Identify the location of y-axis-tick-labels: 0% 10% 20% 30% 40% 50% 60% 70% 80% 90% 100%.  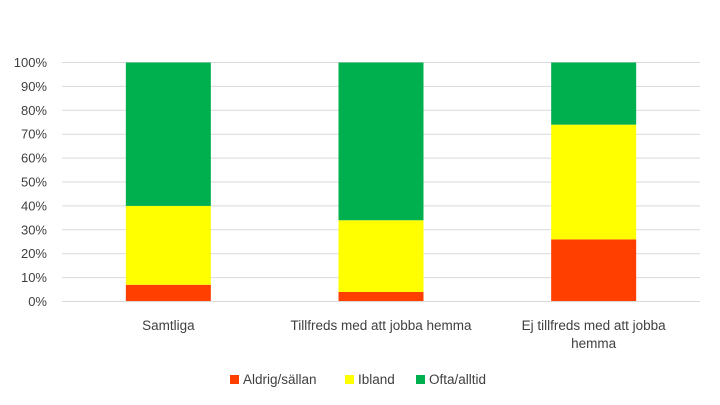
(31, 182).